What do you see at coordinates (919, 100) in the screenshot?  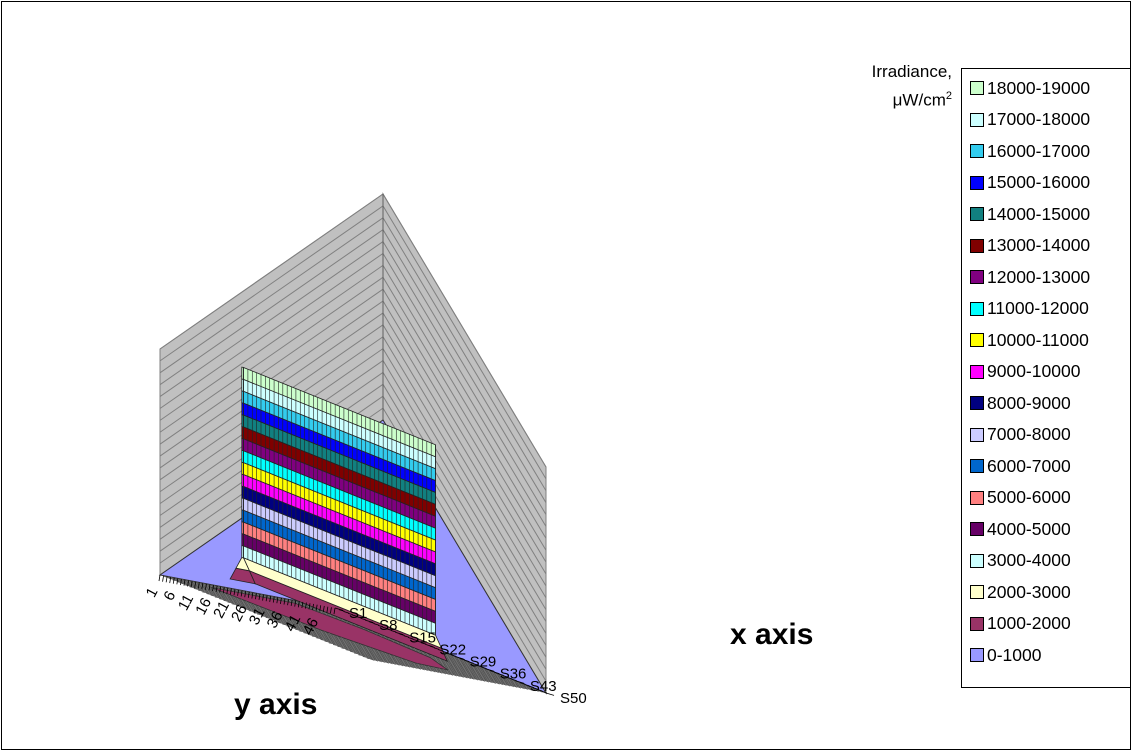 I see `units-label-unit: μW/cm` at bounding box center [919, 100].